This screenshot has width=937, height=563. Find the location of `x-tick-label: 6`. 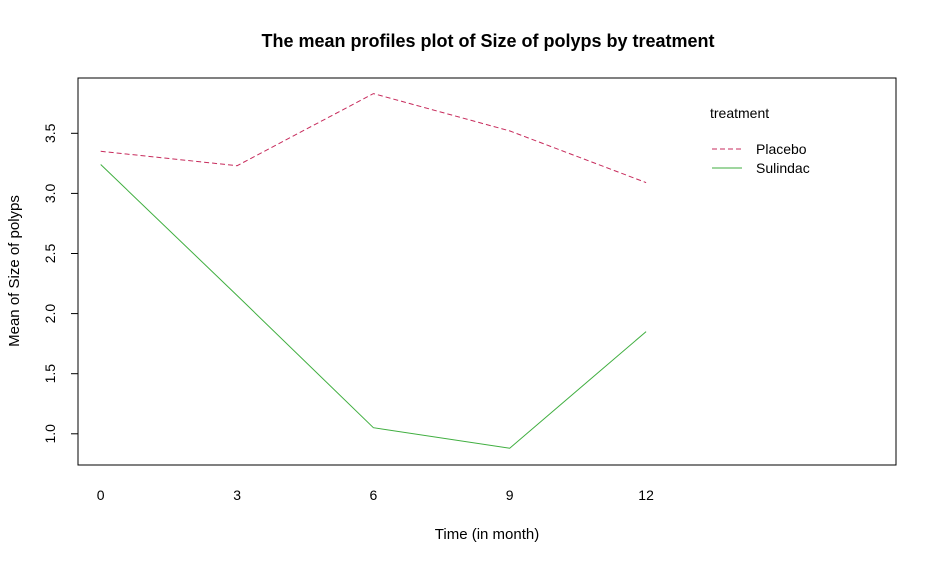

x-tick-label: 6 is located at coordinates (374, 495).